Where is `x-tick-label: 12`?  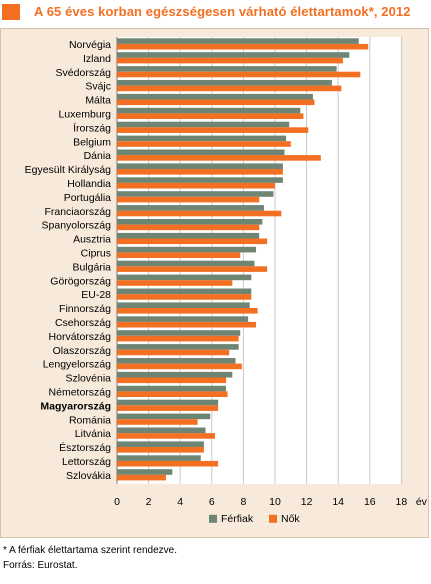
x-tick-label: 12 is located at coordinates (307, 502).